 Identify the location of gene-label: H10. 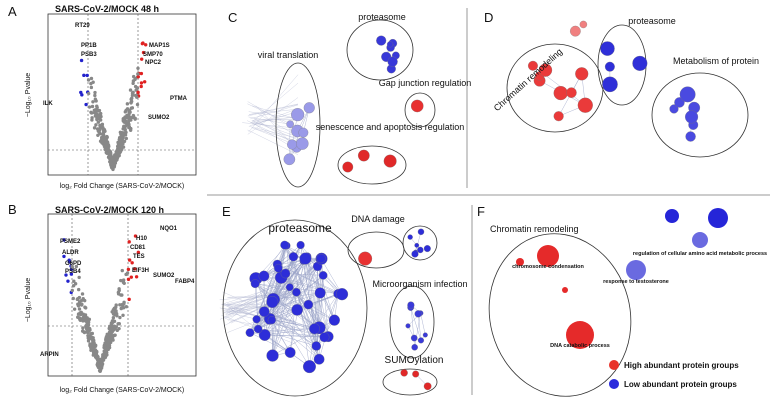
(142, 239).